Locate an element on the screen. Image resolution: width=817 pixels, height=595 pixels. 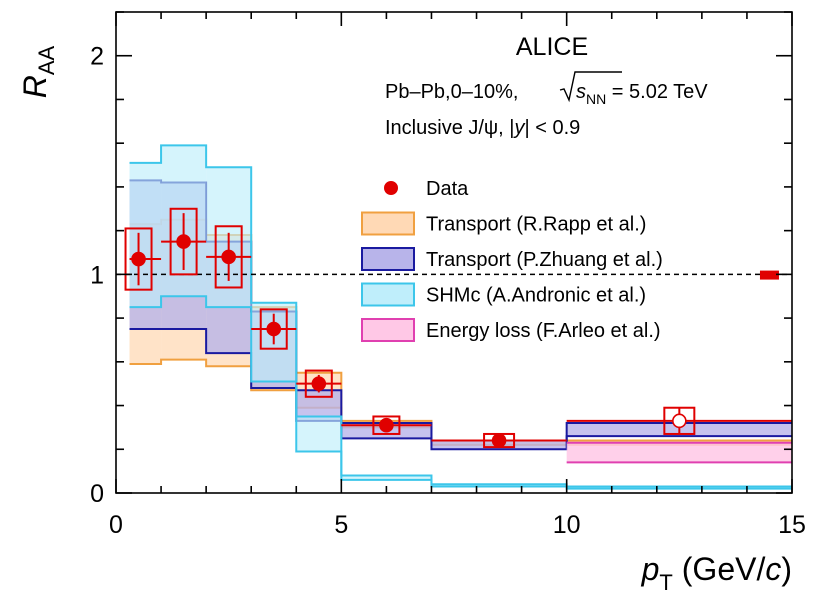
legend-entry: Transport (P.Zhuang et al.) is located at coordinates (512, 259).